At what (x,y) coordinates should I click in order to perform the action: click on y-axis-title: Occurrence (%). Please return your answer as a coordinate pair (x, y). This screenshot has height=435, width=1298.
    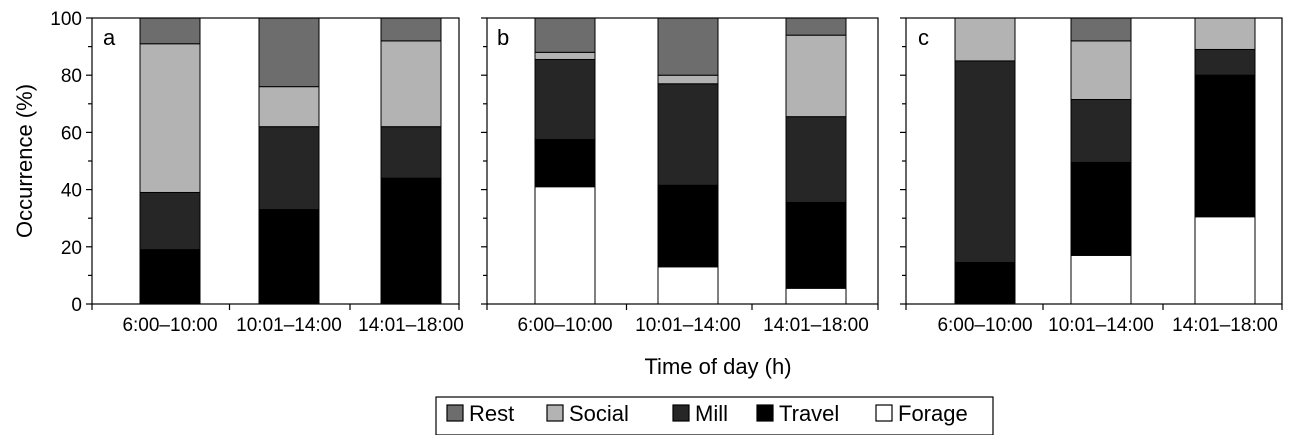
    Looking at the image, I should click on (24, 161).